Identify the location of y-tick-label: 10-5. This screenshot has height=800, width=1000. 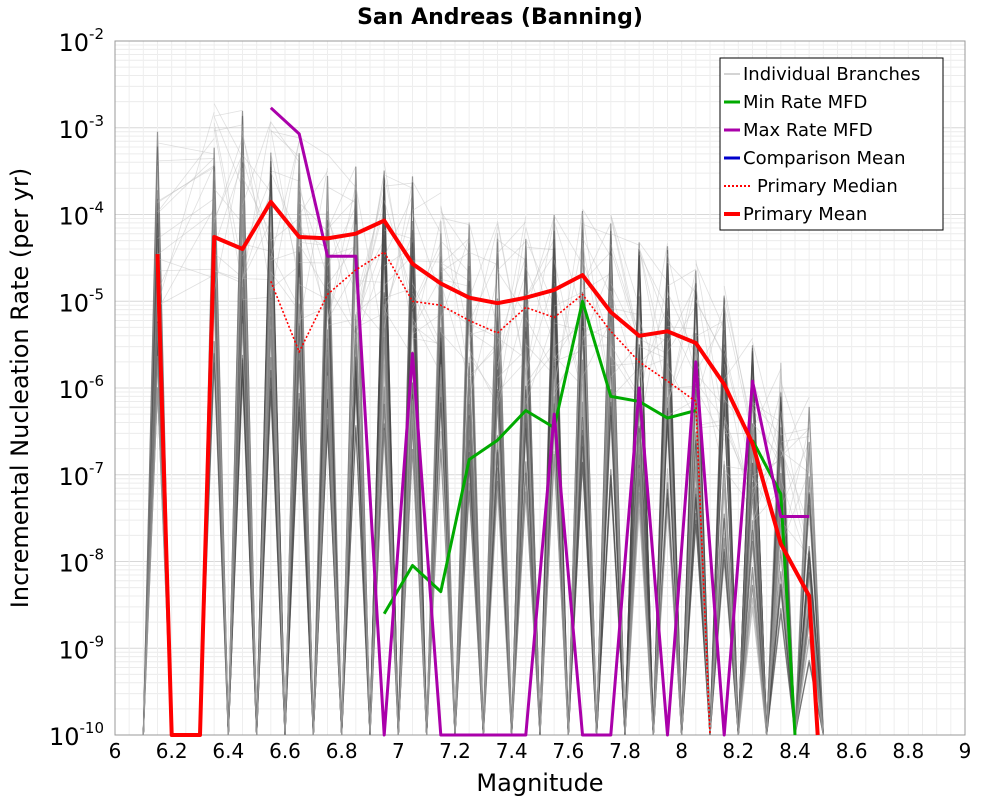
(81, 301).